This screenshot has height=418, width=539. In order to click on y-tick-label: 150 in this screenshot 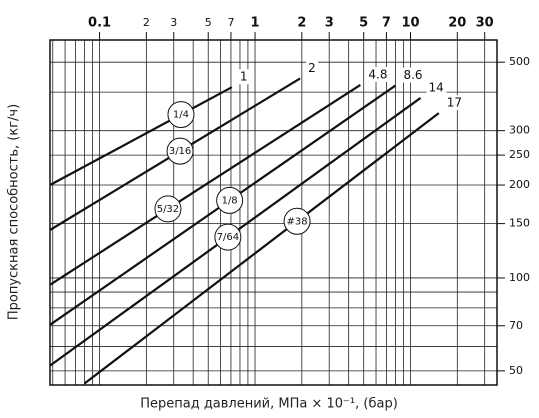, I will do `click(519, 223)`.